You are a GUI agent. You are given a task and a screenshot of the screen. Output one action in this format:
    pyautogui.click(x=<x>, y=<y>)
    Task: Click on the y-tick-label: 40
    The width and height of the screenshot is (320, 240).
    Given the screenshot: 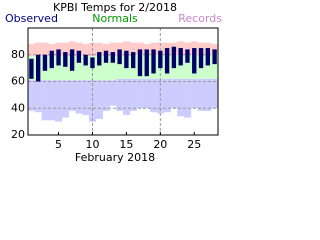 What is the action you would take?
    pyautogui.click(x=18, y=107)
    